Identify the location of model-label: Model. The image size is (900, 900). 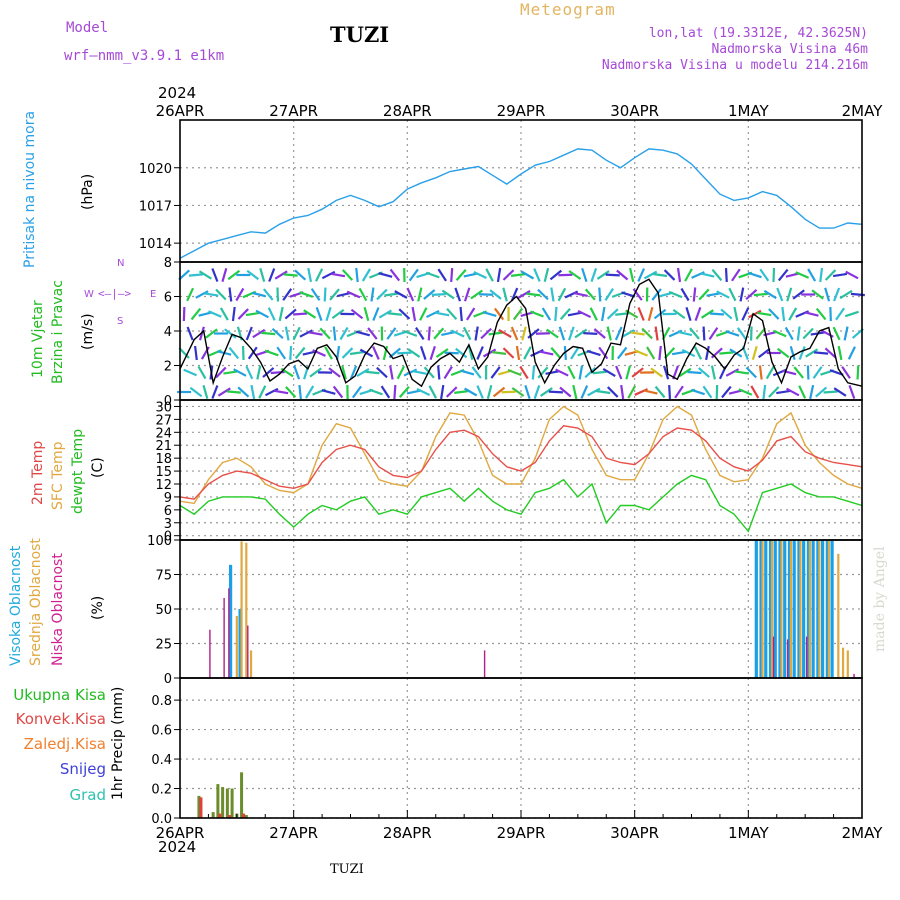
(87, 28).